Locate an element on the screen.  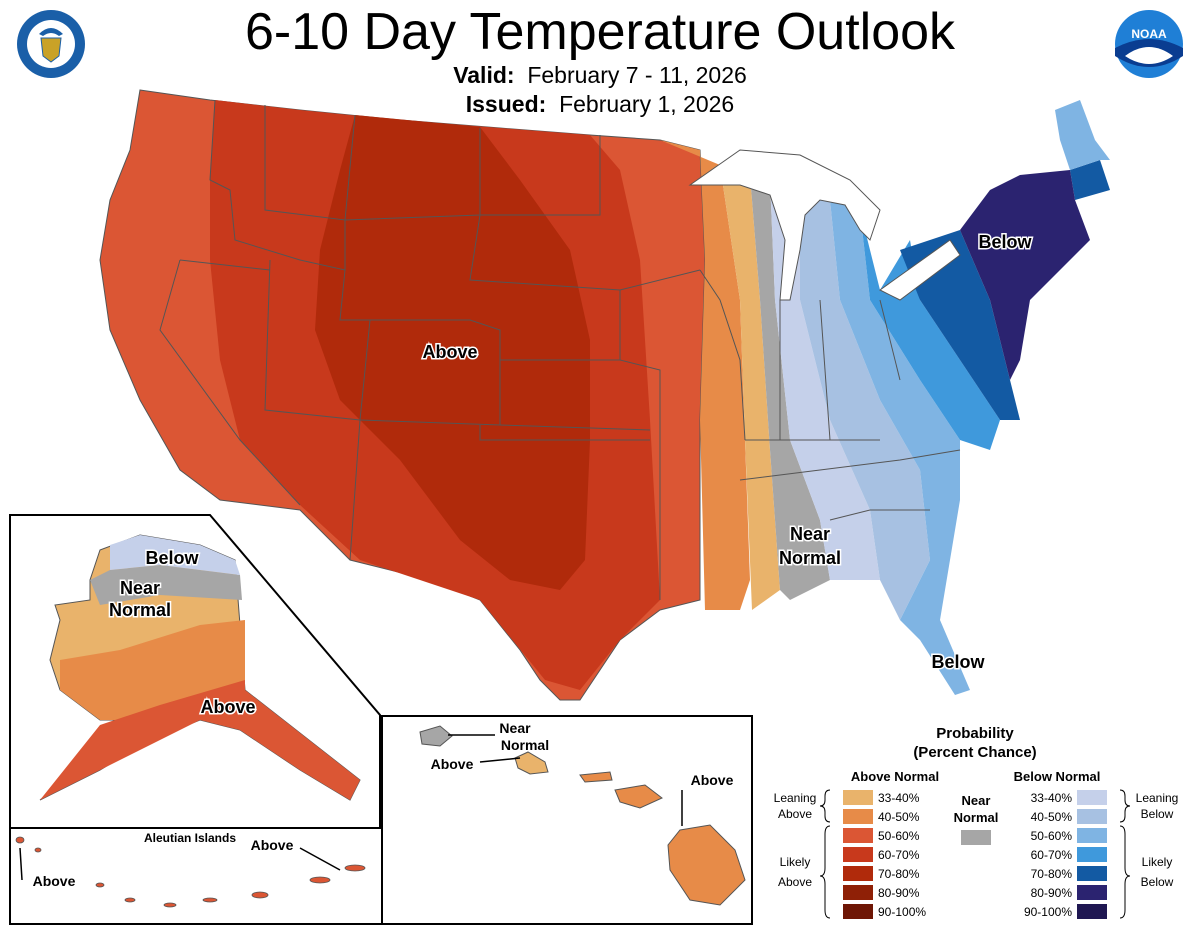
alaska-inset is located at coordinates (196, 719).